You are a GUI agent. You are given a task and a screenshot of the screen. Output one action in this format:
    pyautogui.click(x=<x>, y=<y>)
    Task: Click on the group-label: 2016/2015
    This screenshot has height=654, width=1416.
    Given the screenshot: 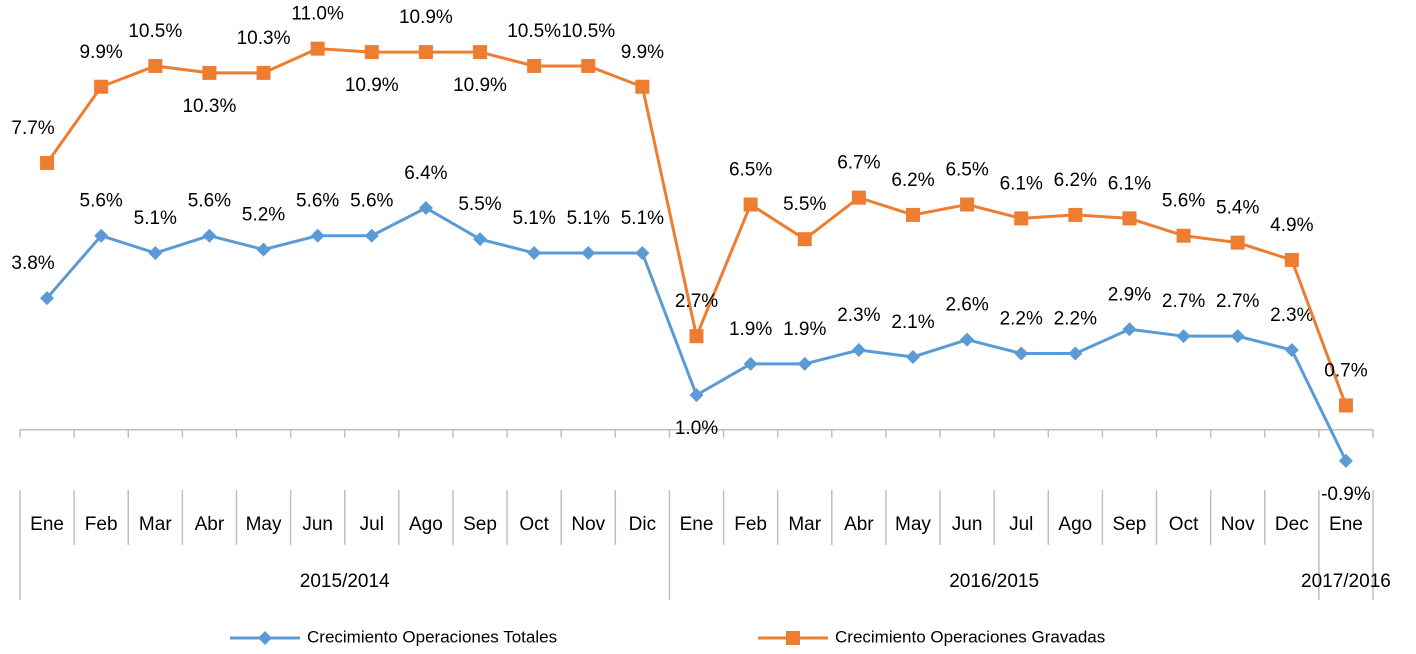 What is the action you would take?
    pyautogui.click(x=994, y=581)
    